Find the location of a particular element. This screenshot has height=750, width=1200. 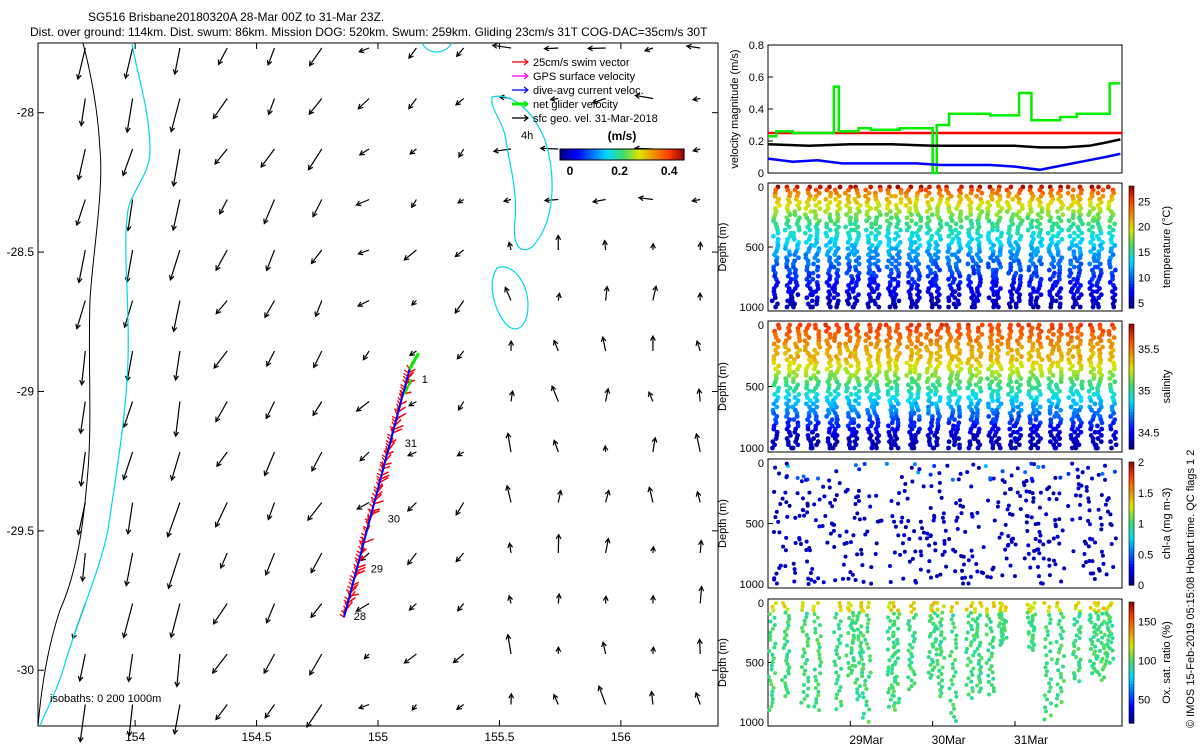

isobath-1000m is located at coordinates (437, 47).